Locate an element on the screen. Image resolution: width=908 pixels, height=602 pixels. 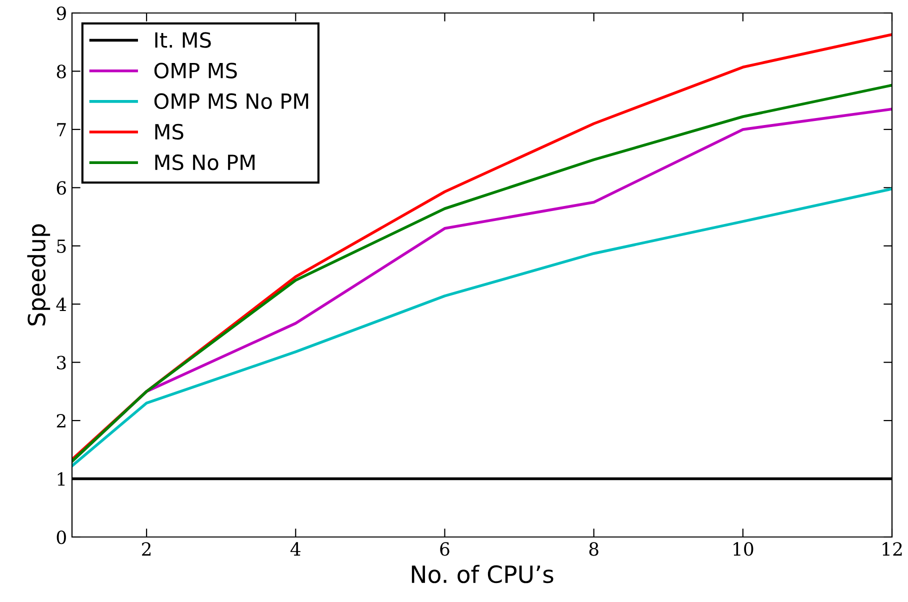
legend-label: OMP MS is located at coordinates (195, 70).